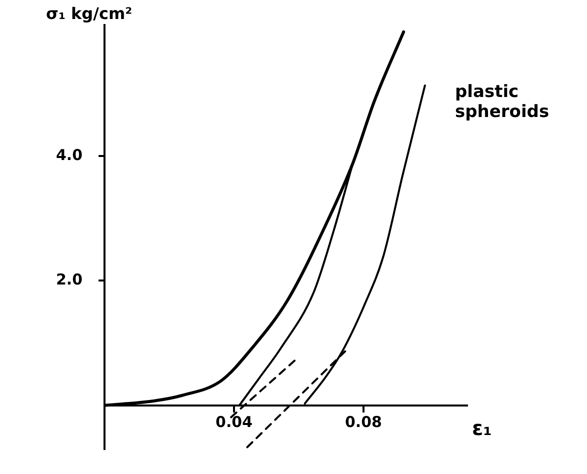  Describe the element at coordinates (89, 13) in the screenshot. I see `y-axis-title: σ₁ kg/cm²` at that location.